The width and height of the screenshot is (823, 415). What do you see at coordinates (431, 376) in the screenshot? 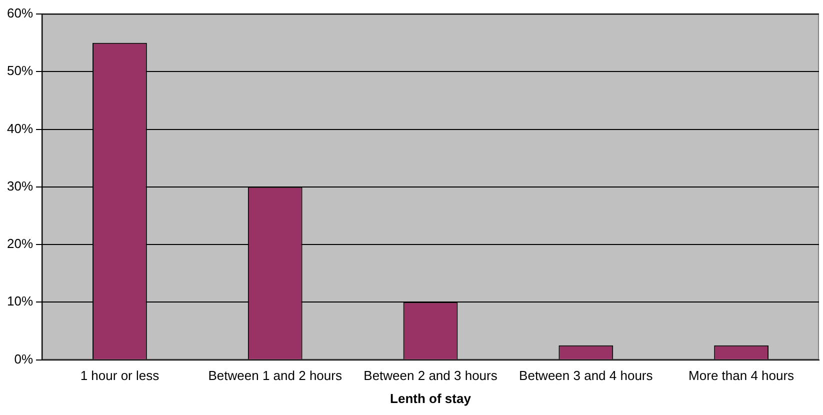
I see `x-tick-label: Between 2 and 3 hours` at bounding box center [431, 376].